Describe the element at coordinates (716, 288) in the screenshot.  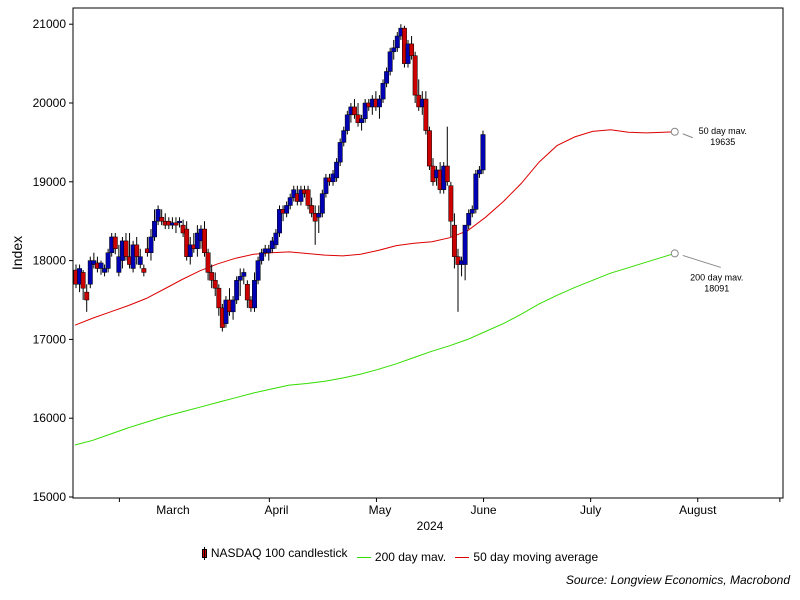
I see `annotation-value: 18091` at that location.